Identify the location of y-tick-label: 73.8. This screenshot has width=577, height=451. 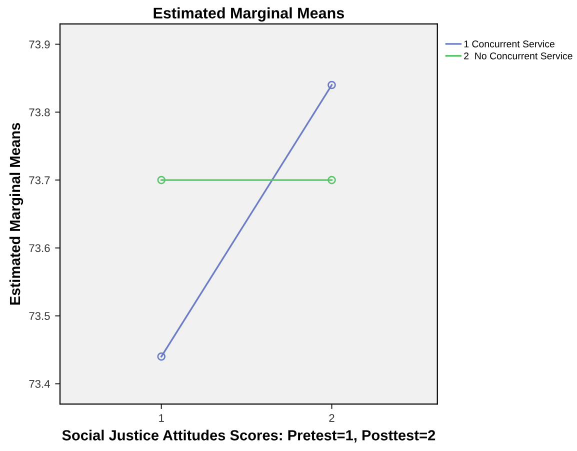
(39, 112).